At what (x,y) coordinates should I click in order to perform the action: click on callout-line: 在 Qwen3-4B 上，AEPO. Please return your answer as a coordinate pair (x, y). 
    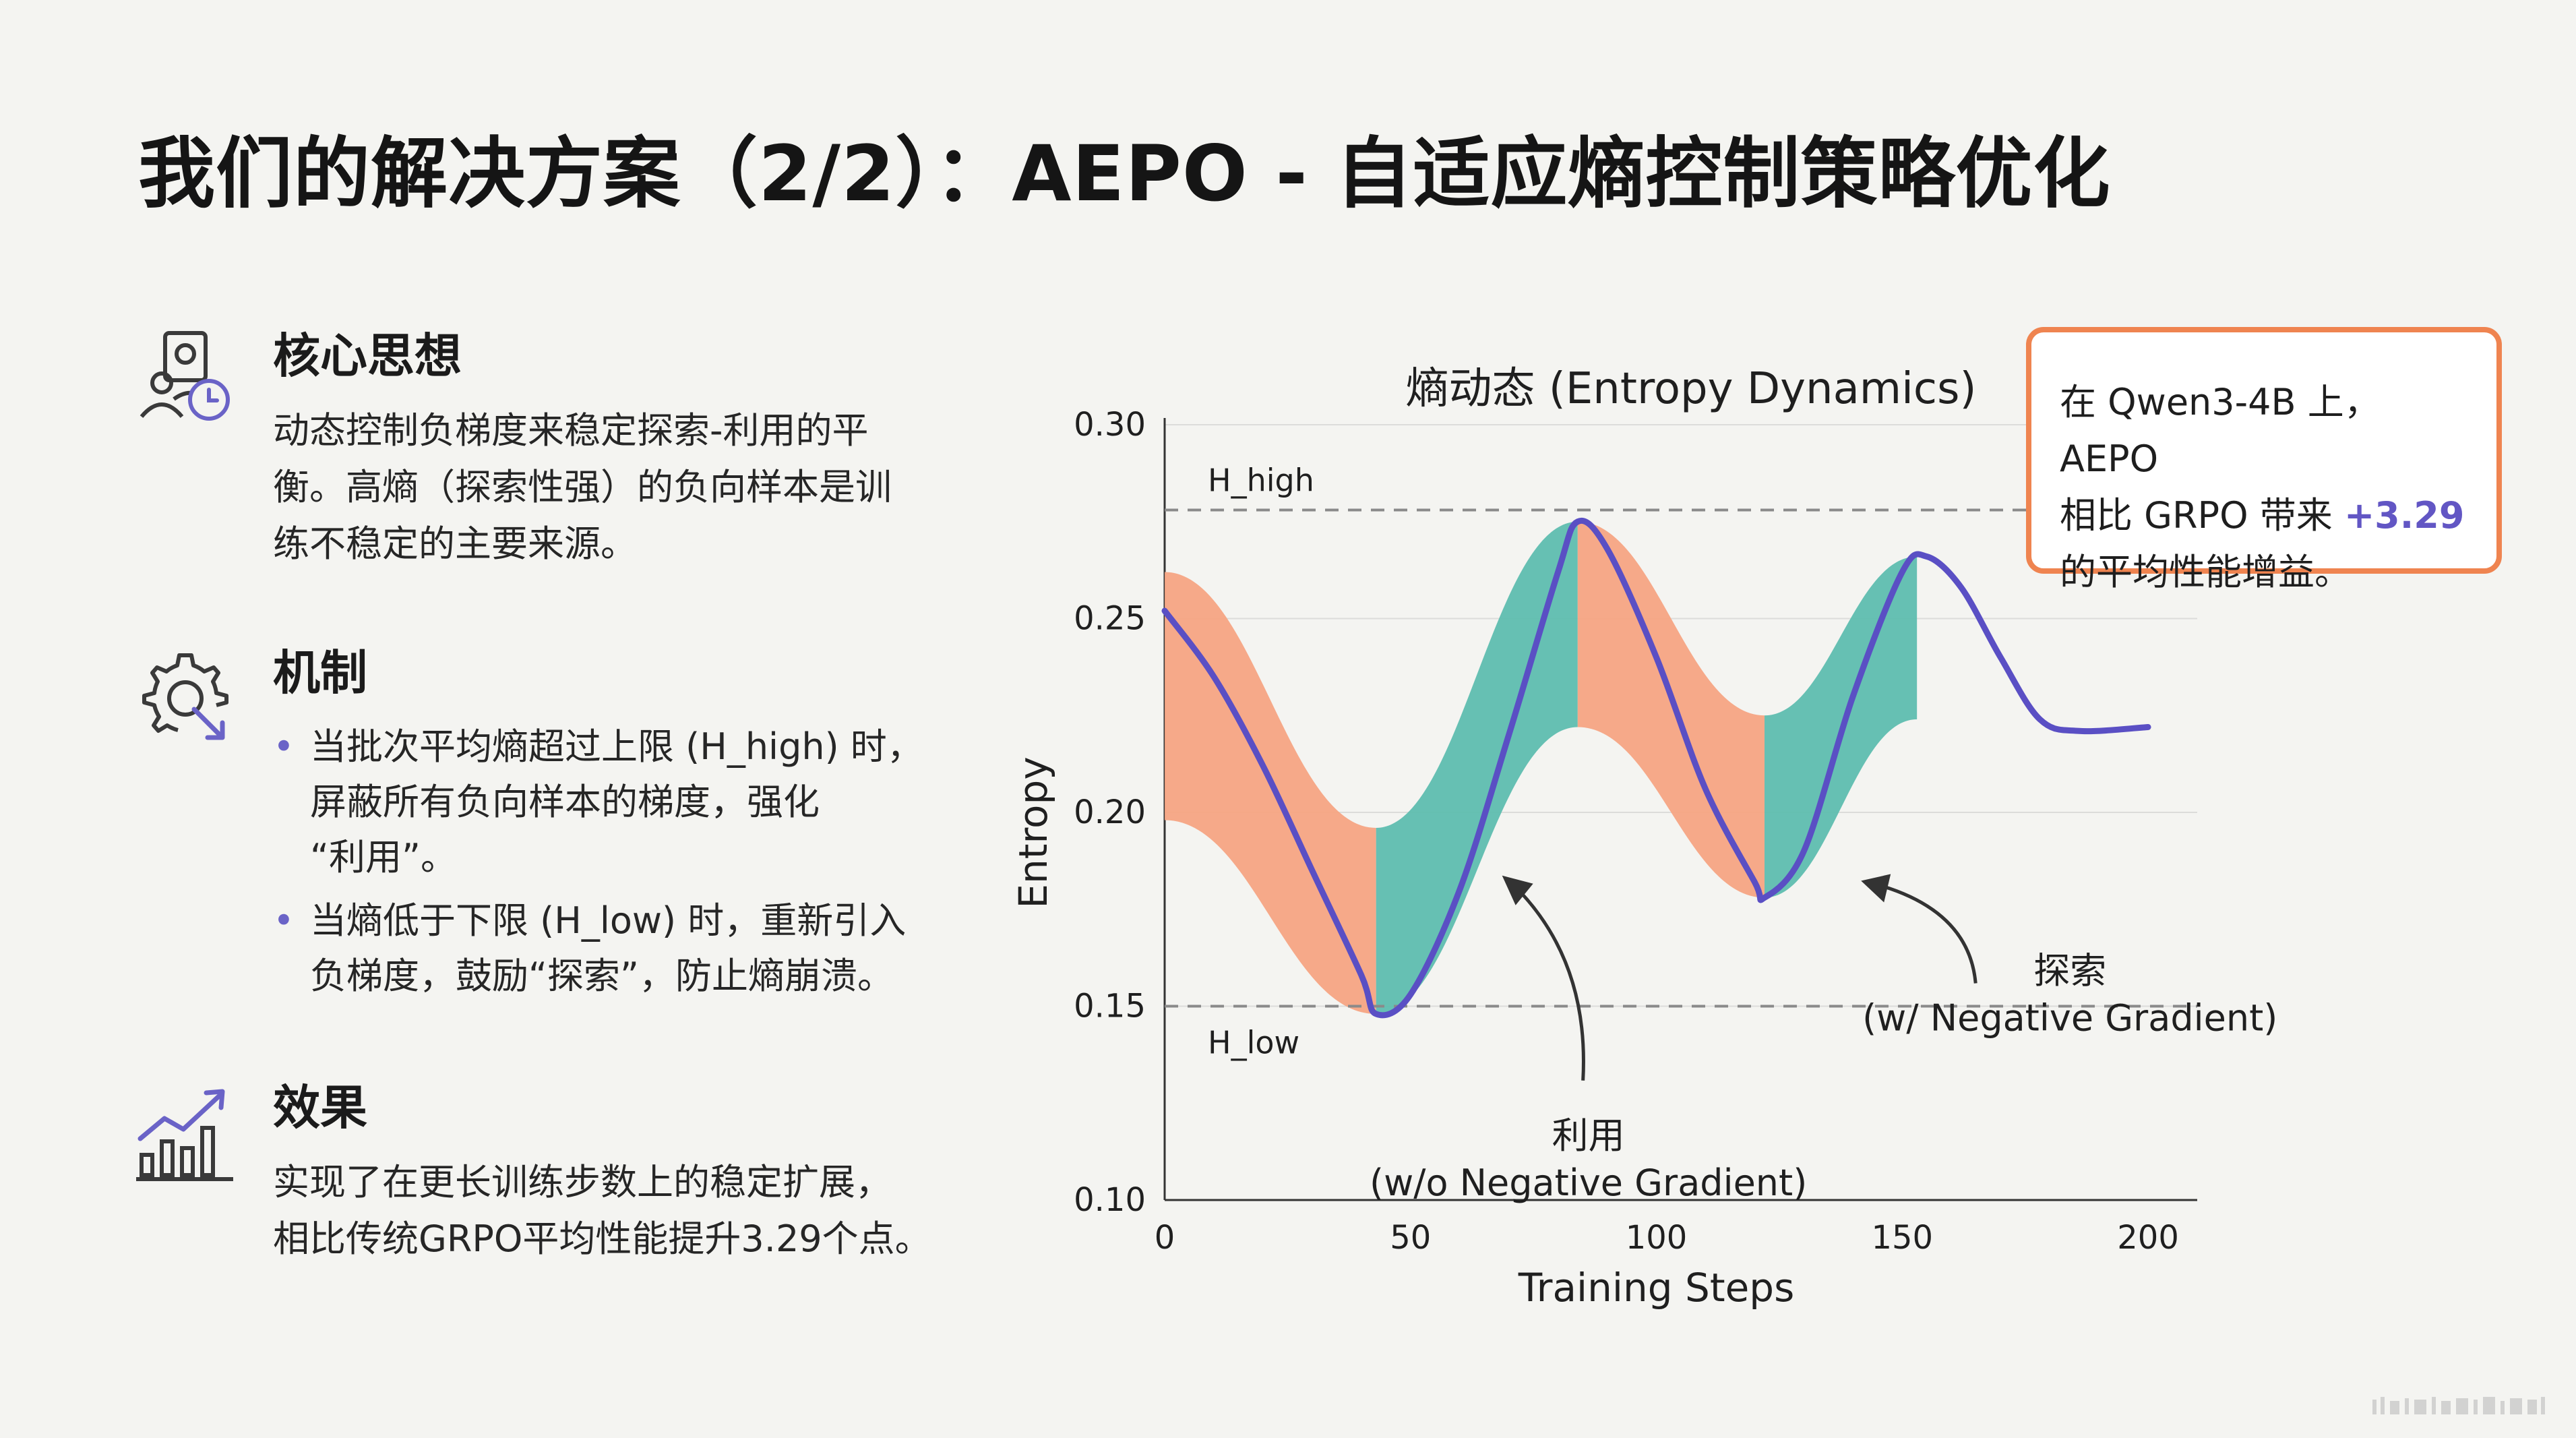
    Looking at the image, I should click on (2220, 430).